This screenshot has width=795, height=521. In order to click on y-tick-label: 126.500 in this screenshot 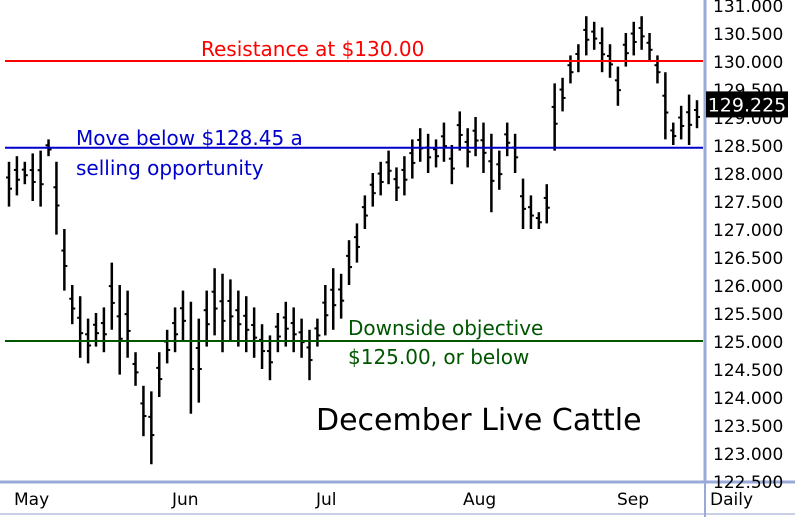, I will do `click(748, 259)`.